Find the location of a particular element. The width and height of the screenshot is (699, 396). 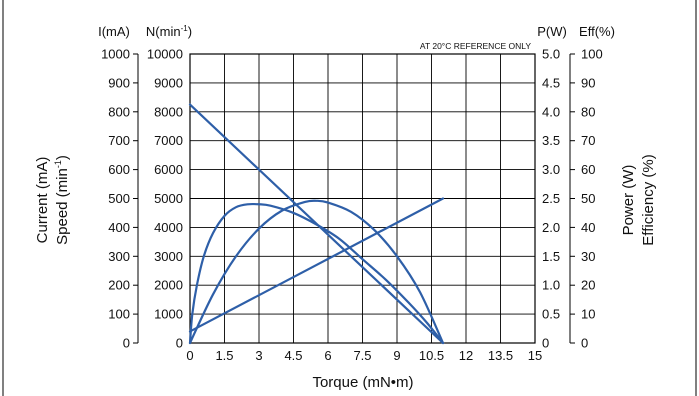

speed-axis-title: Speed (min-1) is located at coordinates (62, 200).